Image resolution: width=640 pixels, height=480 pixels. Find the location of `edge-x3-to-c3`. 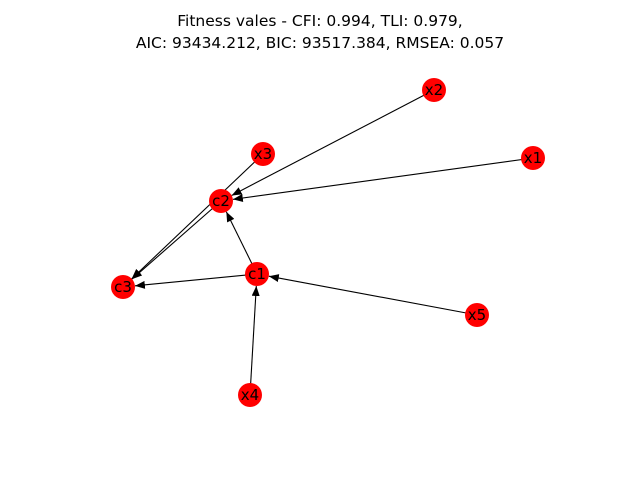

edge-x3-to-c3 is located at coordinates (197, 216).